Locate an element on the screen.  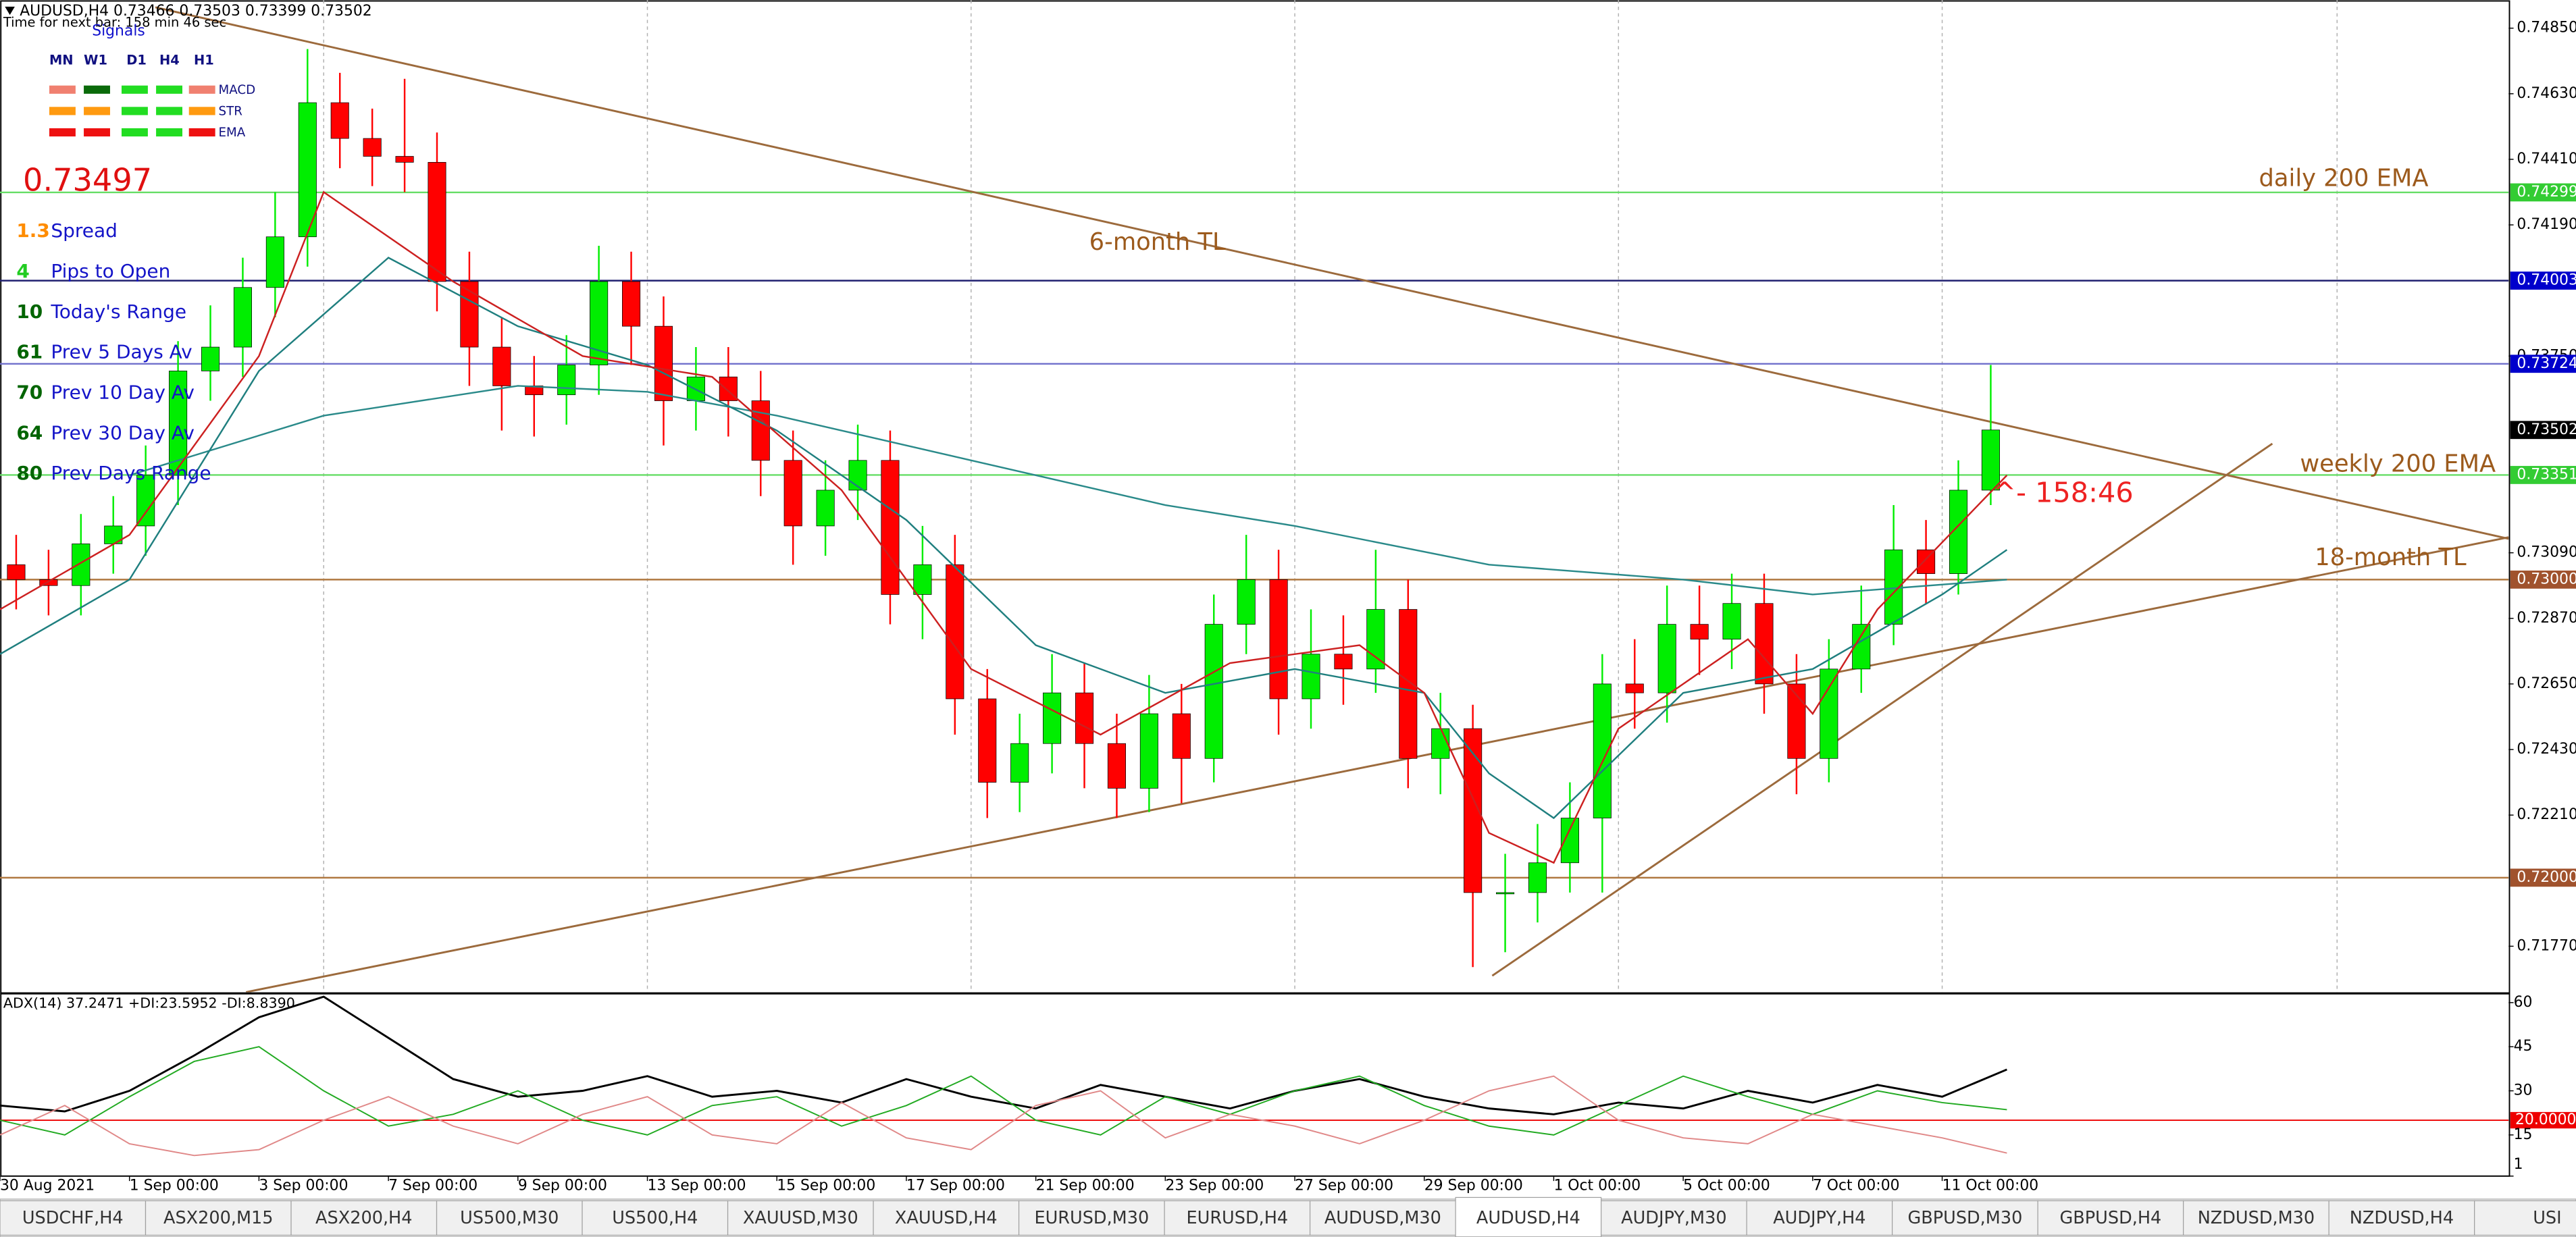
tab-label: EURUSD,M30 is located at coordinates (1091, 1218).